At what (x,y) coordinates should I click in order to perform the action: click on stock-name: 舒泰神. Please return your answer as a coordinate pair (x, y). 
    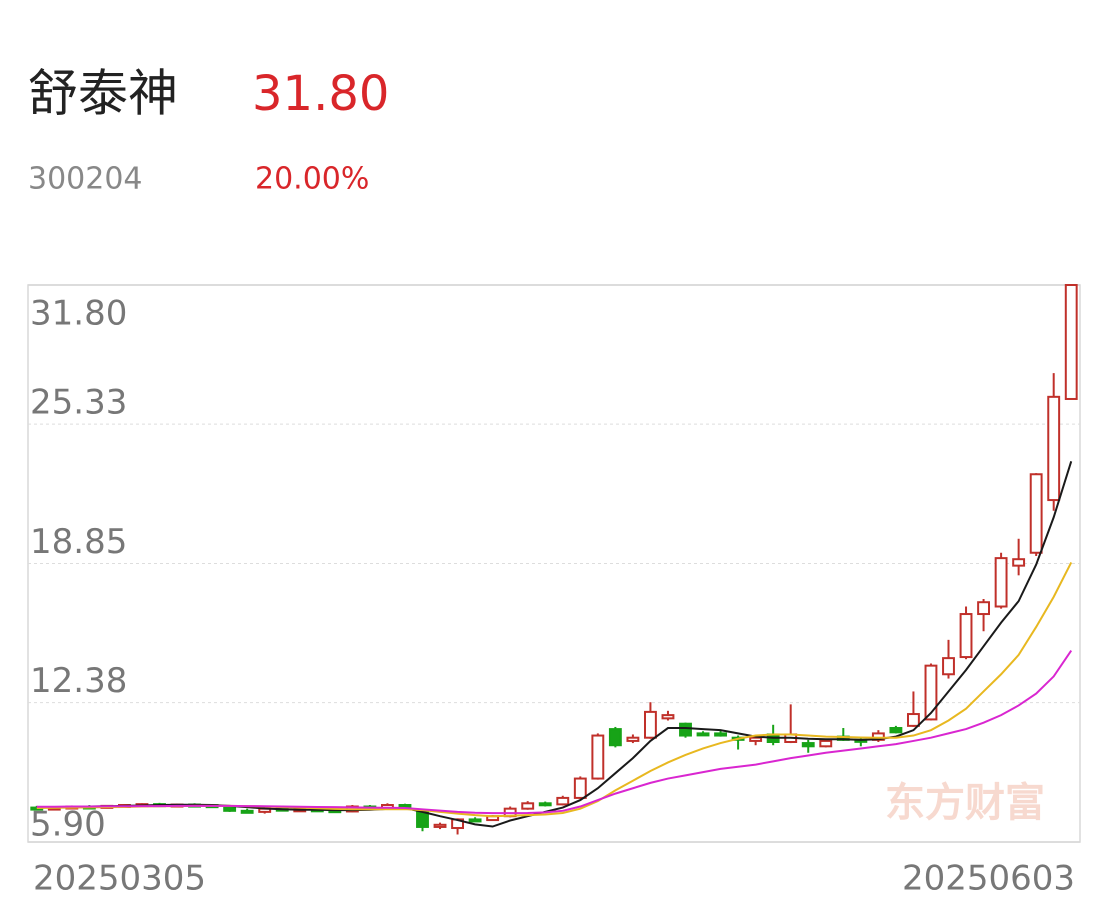
    Looking at the image, I should click on (103, 94).